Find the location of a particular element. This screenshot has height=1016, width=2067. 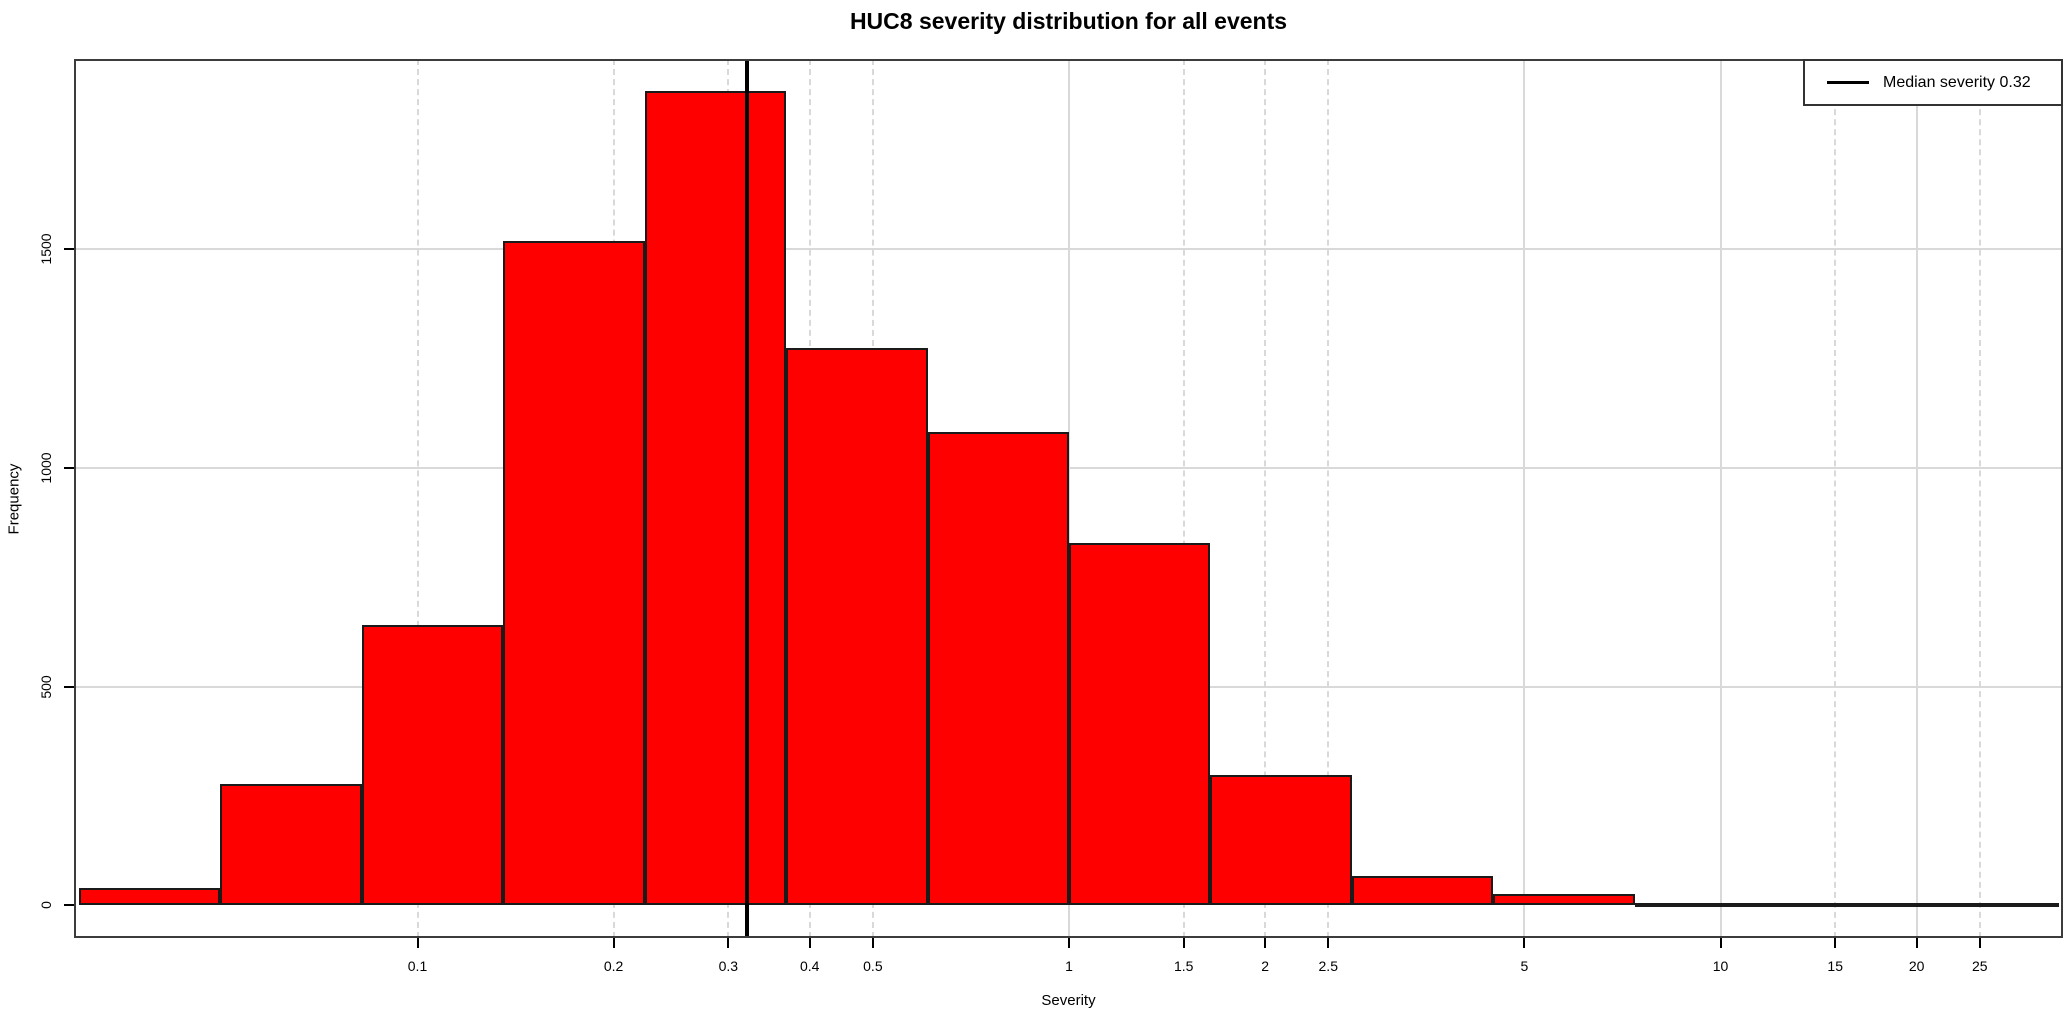

y-tick-label-1500: 1500 is located at coordinates (46, 249).